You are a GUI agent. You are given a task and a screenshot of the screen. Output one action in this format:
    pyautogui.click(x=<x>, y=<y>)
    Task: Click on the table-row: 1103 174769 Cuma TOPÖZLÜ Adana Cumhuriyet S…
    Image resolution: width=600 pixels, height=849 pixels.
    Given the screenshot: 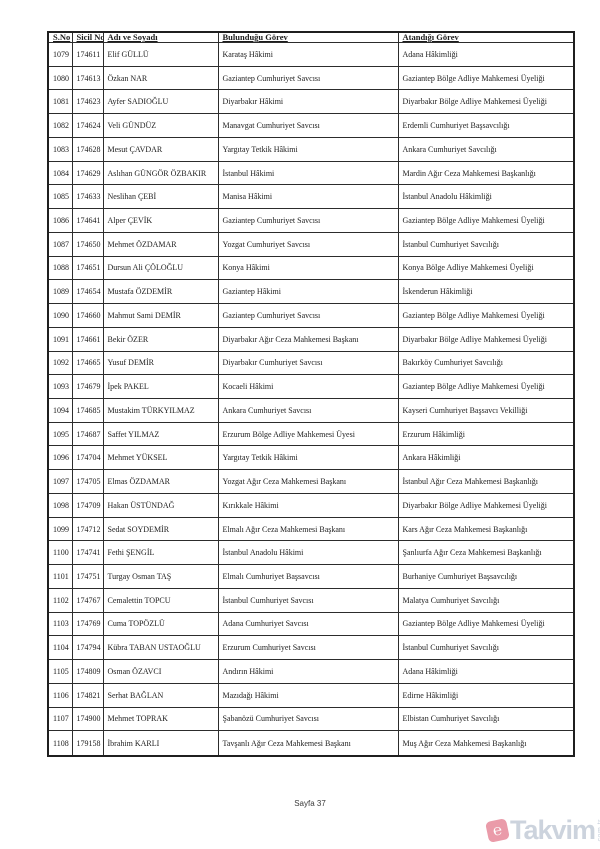 What is the action you would take?
    pyautogui.click(x=311, y=624)
    